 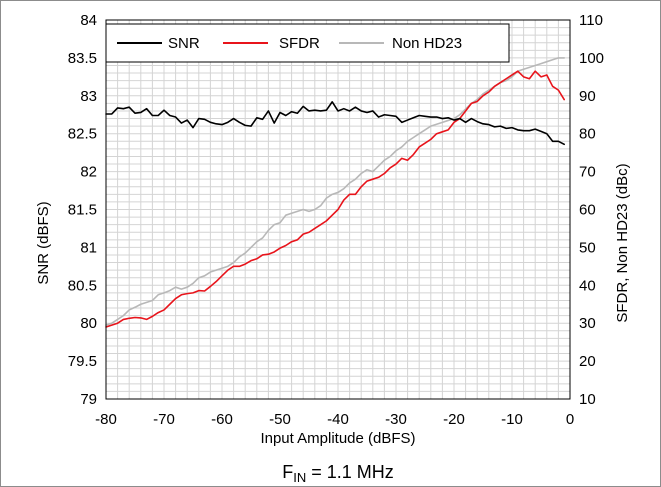 I want to click on x-tick-label: -20, so click(x=454, y=419).